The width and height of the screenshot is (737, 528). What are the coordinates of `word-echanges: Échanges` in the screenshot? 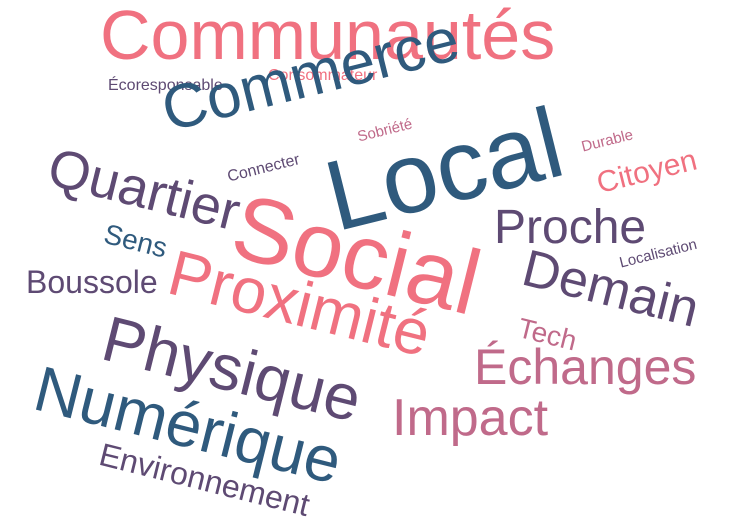 It's located at (585, 367).